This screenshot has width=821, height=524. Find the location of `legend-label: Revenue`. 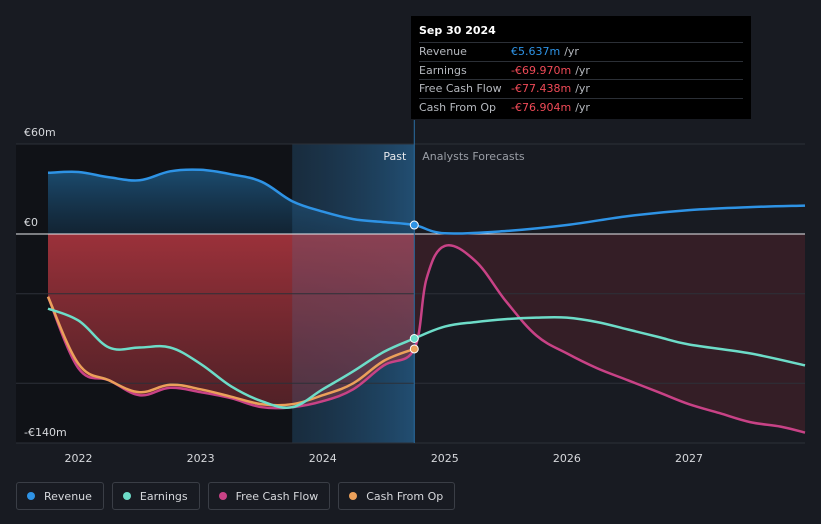

legend-label: Revenue is located at coordinates (68, 496).